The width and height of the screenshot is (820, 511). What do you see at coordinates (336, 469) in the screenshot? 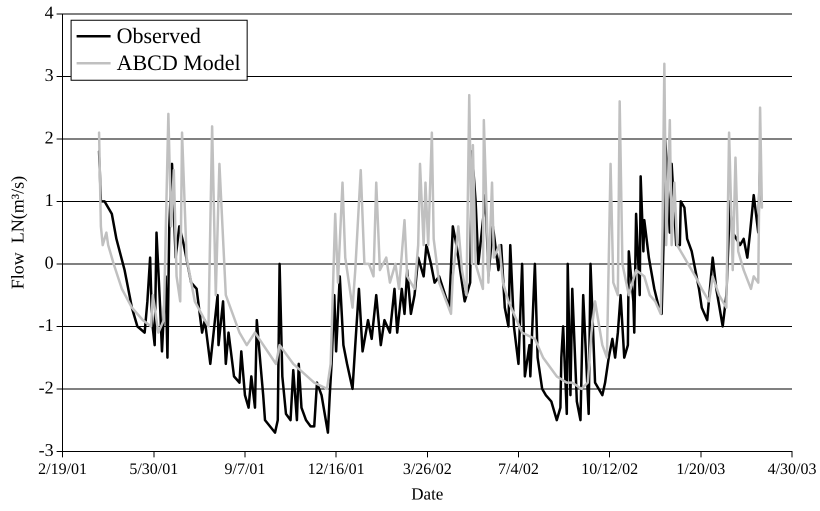
I see `x-tick-label: 12/16/01` at bounding box center [336, 469].